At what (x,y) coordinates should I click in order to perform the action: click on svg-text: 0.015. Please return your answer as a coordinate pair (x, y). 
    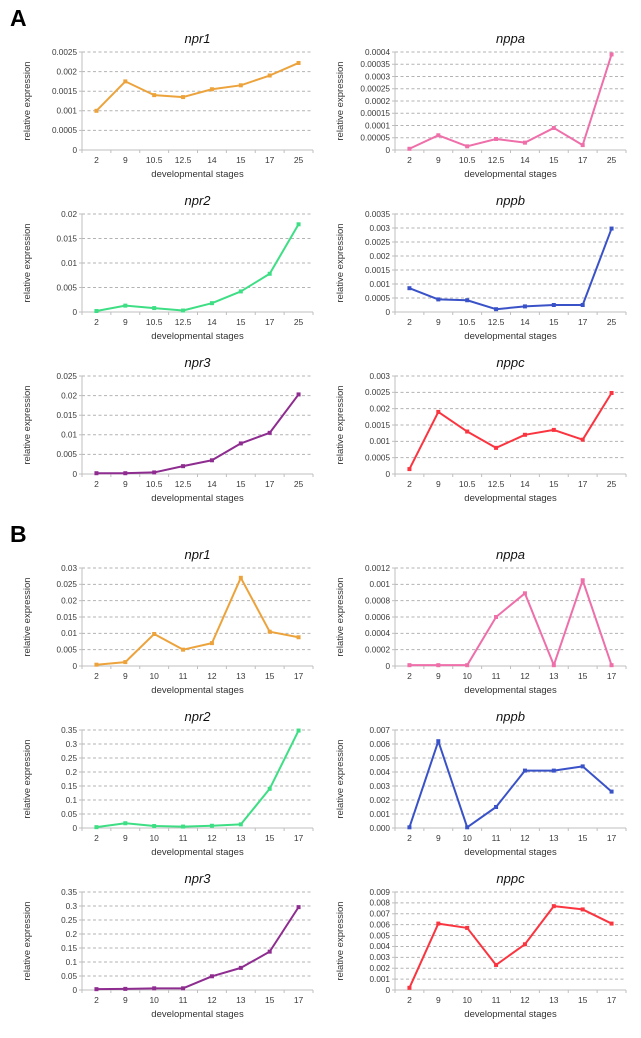
    Looking at the image, I should click on (67, 238).